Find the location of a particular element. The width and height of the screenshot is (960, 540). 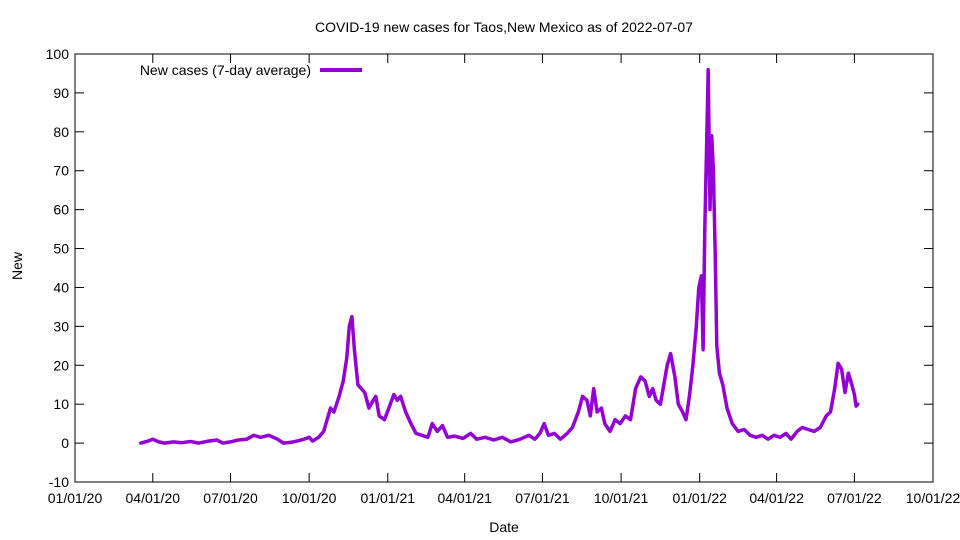

legend: New cases (7-day average) is located at coordinates (251, 70).